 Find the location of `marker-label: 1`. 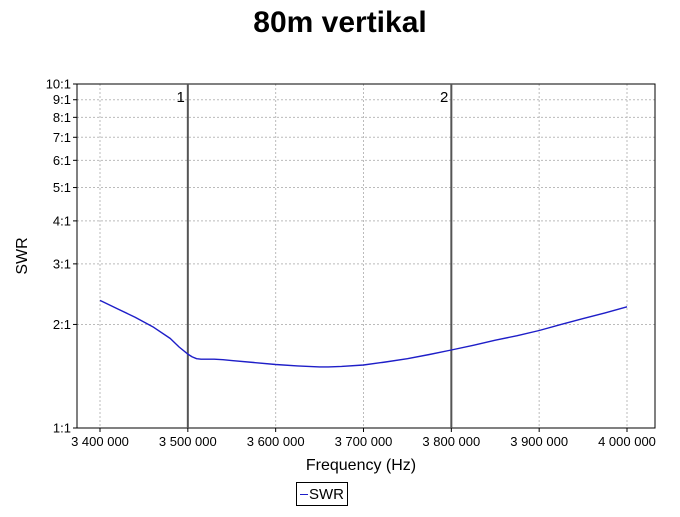

marker-label: 1 is located at coordinates (180, 97).